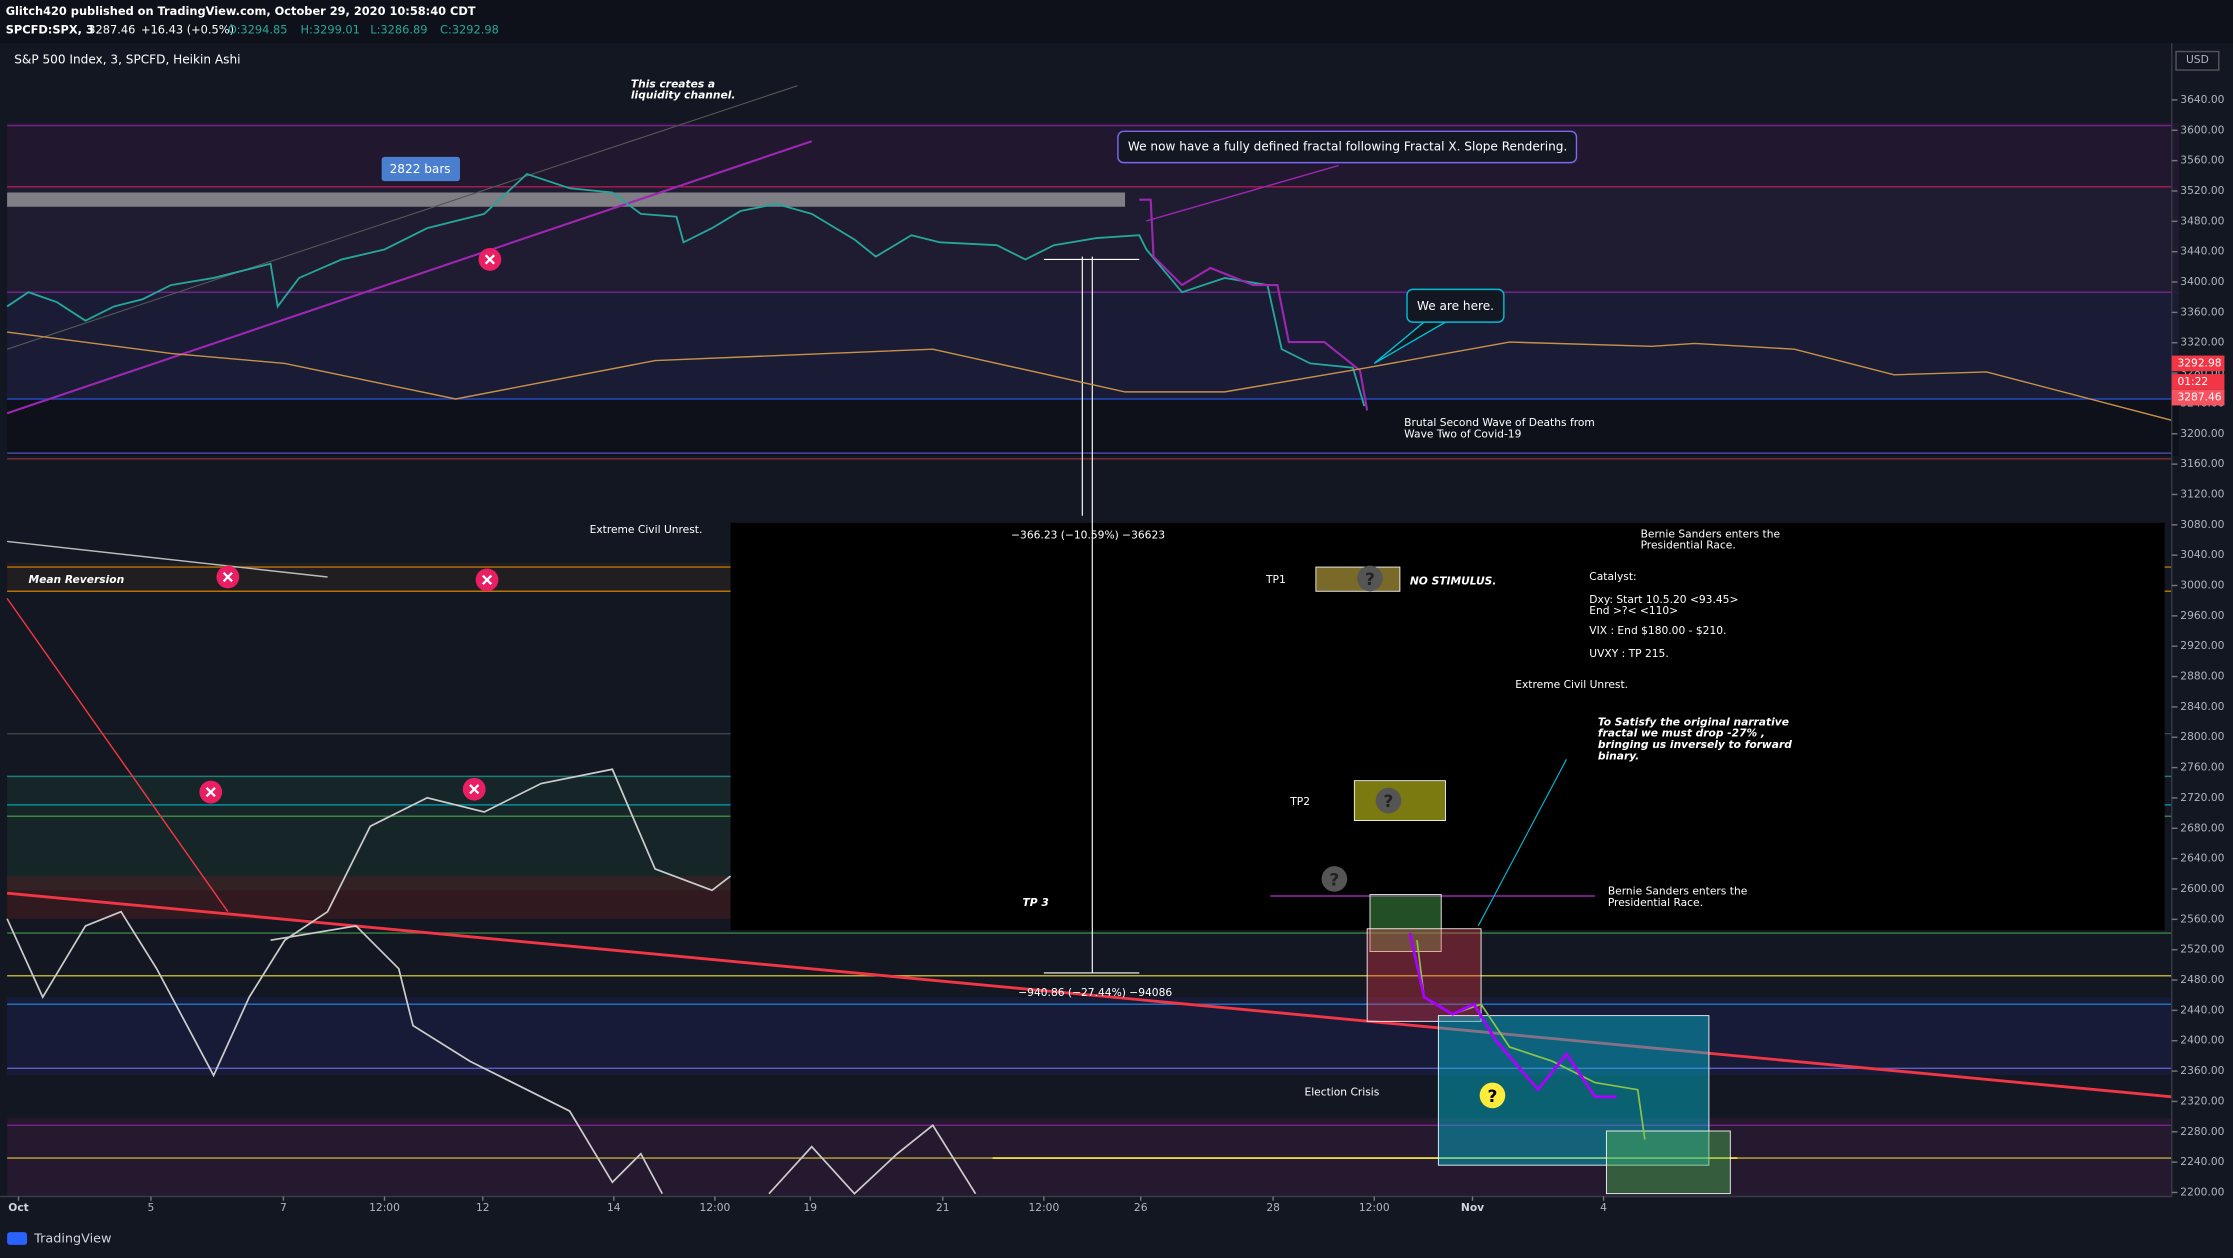  Describe the element at coordinates (1299, 801) in the screenshot. I see `annotation: TP2` at that location.